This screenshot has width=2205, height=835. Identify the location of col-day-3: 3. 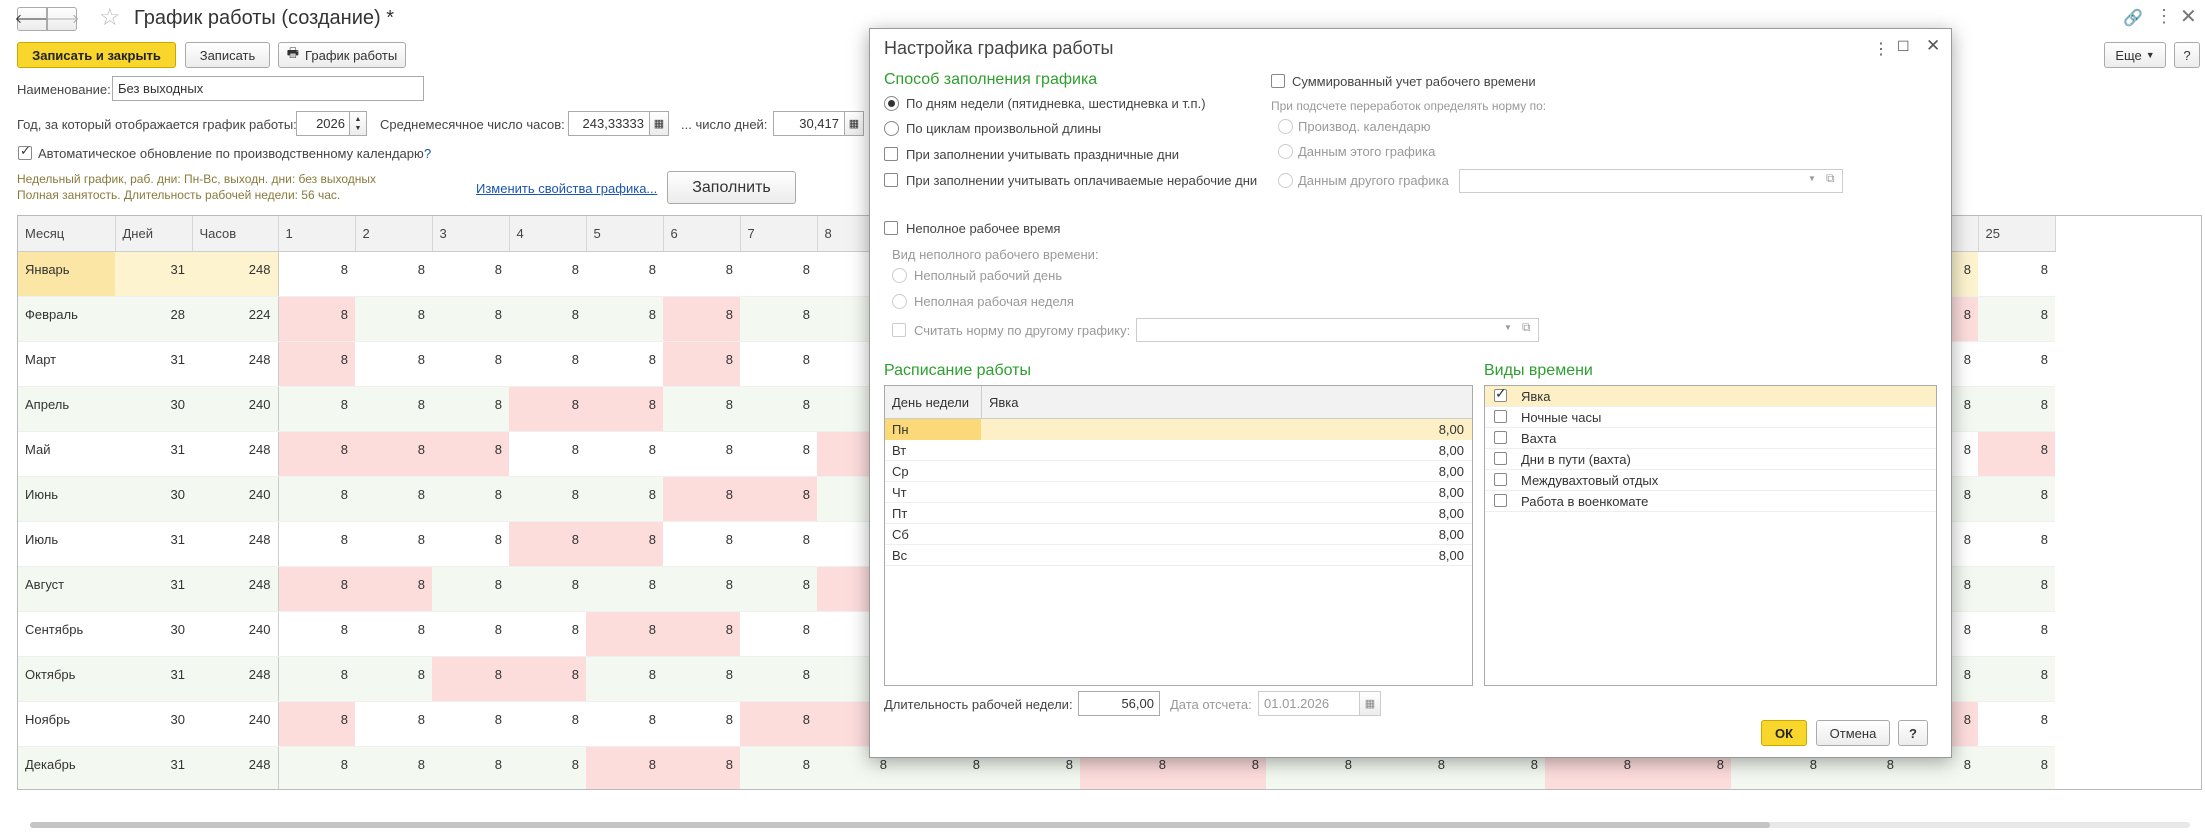
(471, 234).